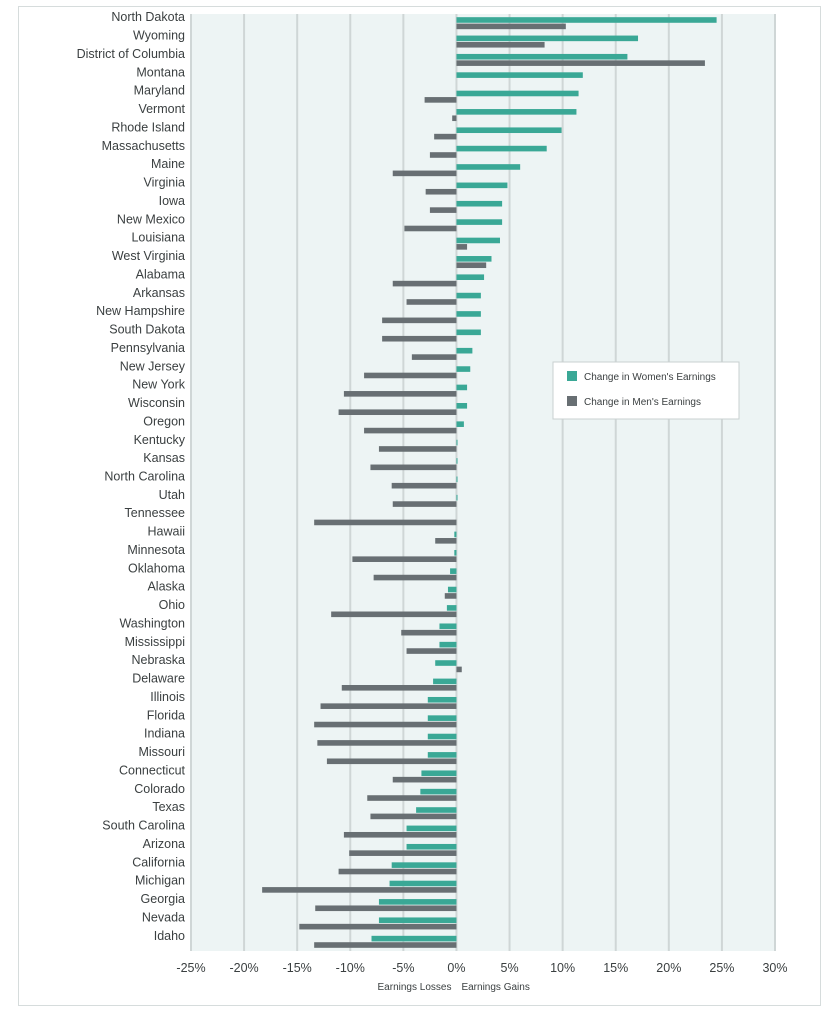 The width and height of the screenshot is (839, 1024). I want to click on legend-swatch-women, so click(572, 376).